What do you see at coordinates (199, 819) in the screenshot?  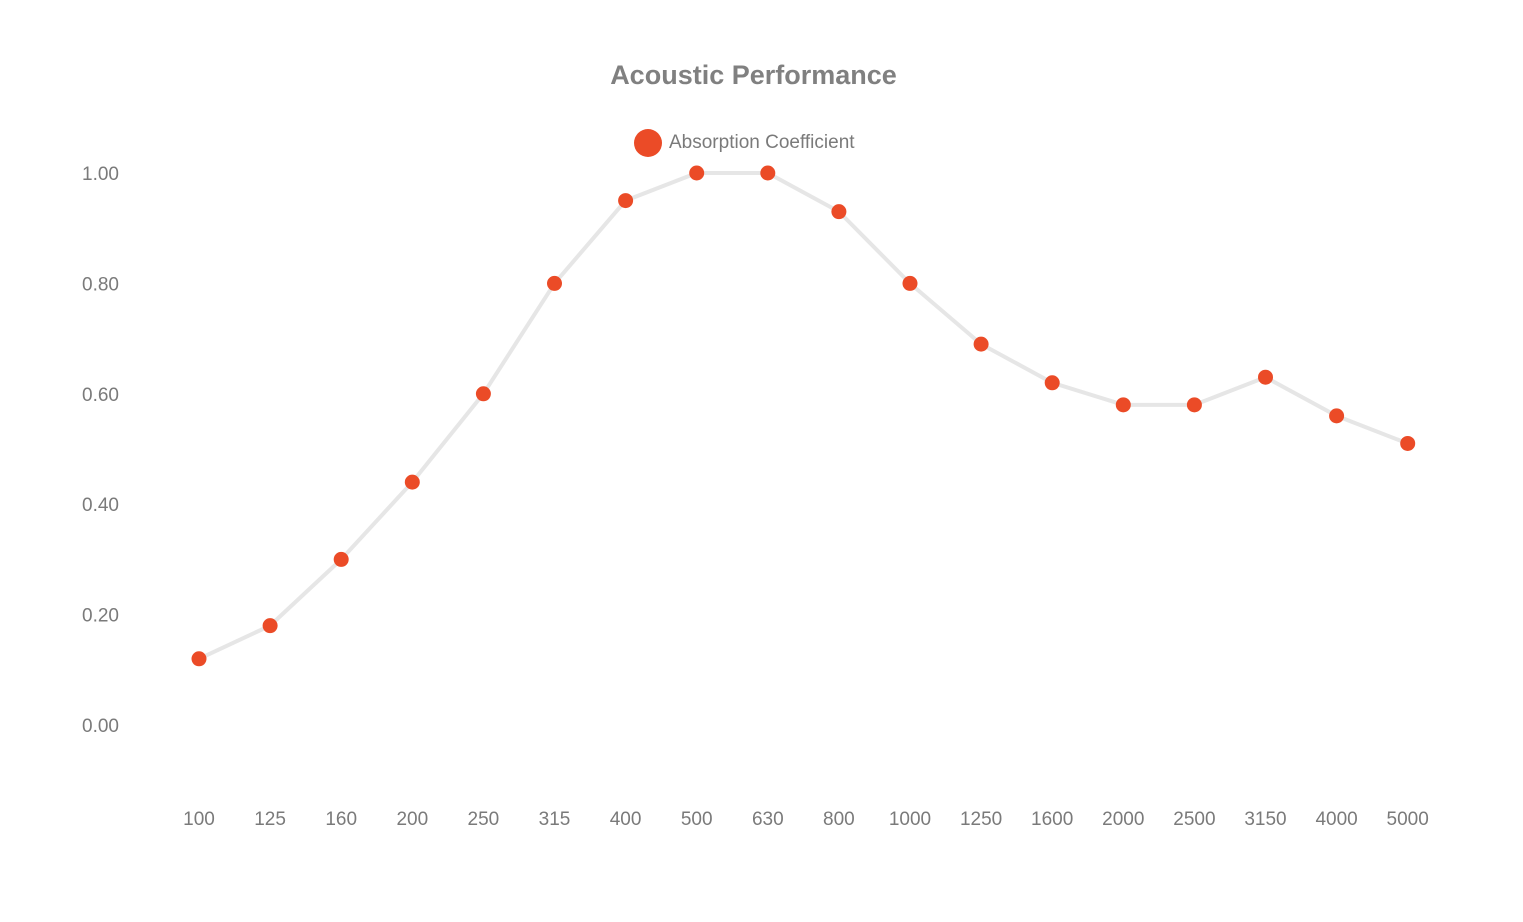 I see `x-tick-label: 100` at bounding box center [199, 819].